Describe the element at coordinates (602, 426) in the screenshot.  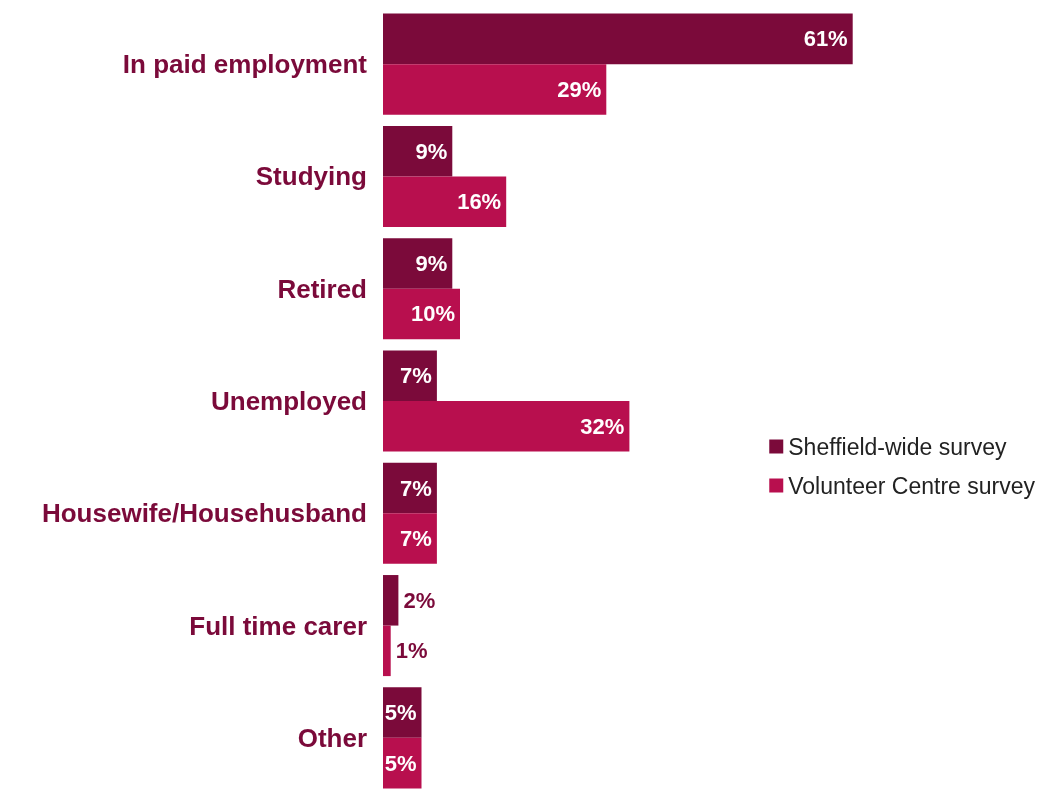
I see `data-label: 32%` at that location.